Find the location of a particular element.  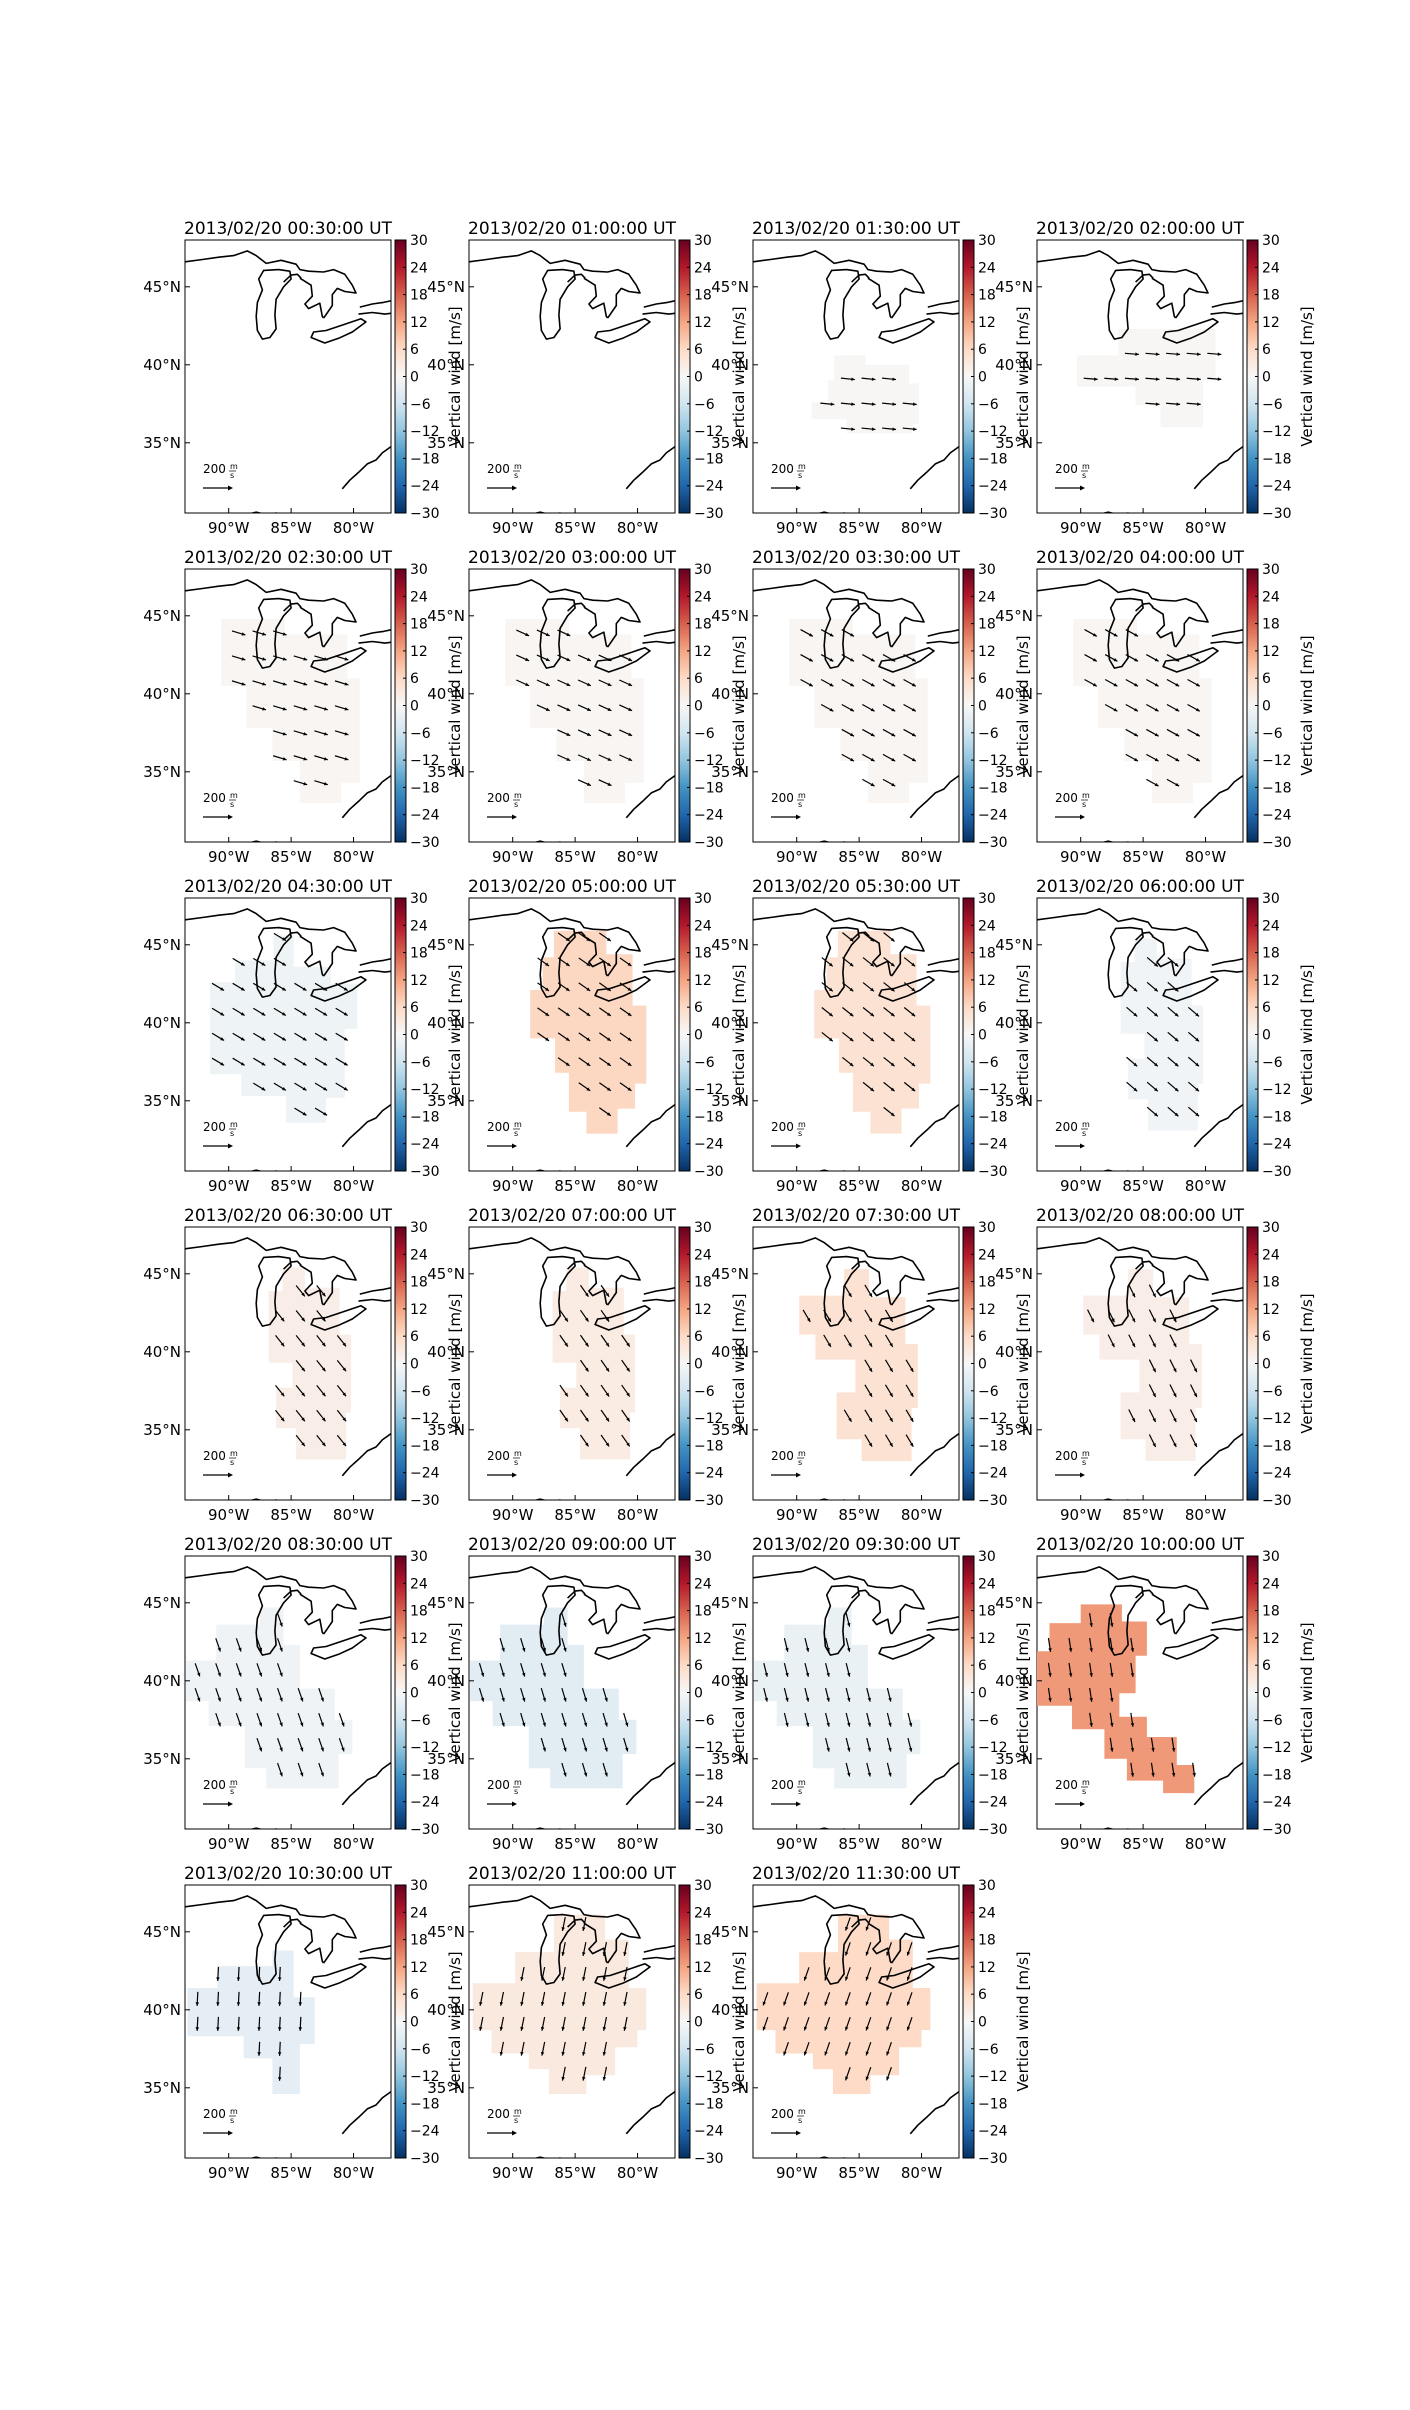

lat-tick-label: 35°N is located at coordinates (446, 1759).